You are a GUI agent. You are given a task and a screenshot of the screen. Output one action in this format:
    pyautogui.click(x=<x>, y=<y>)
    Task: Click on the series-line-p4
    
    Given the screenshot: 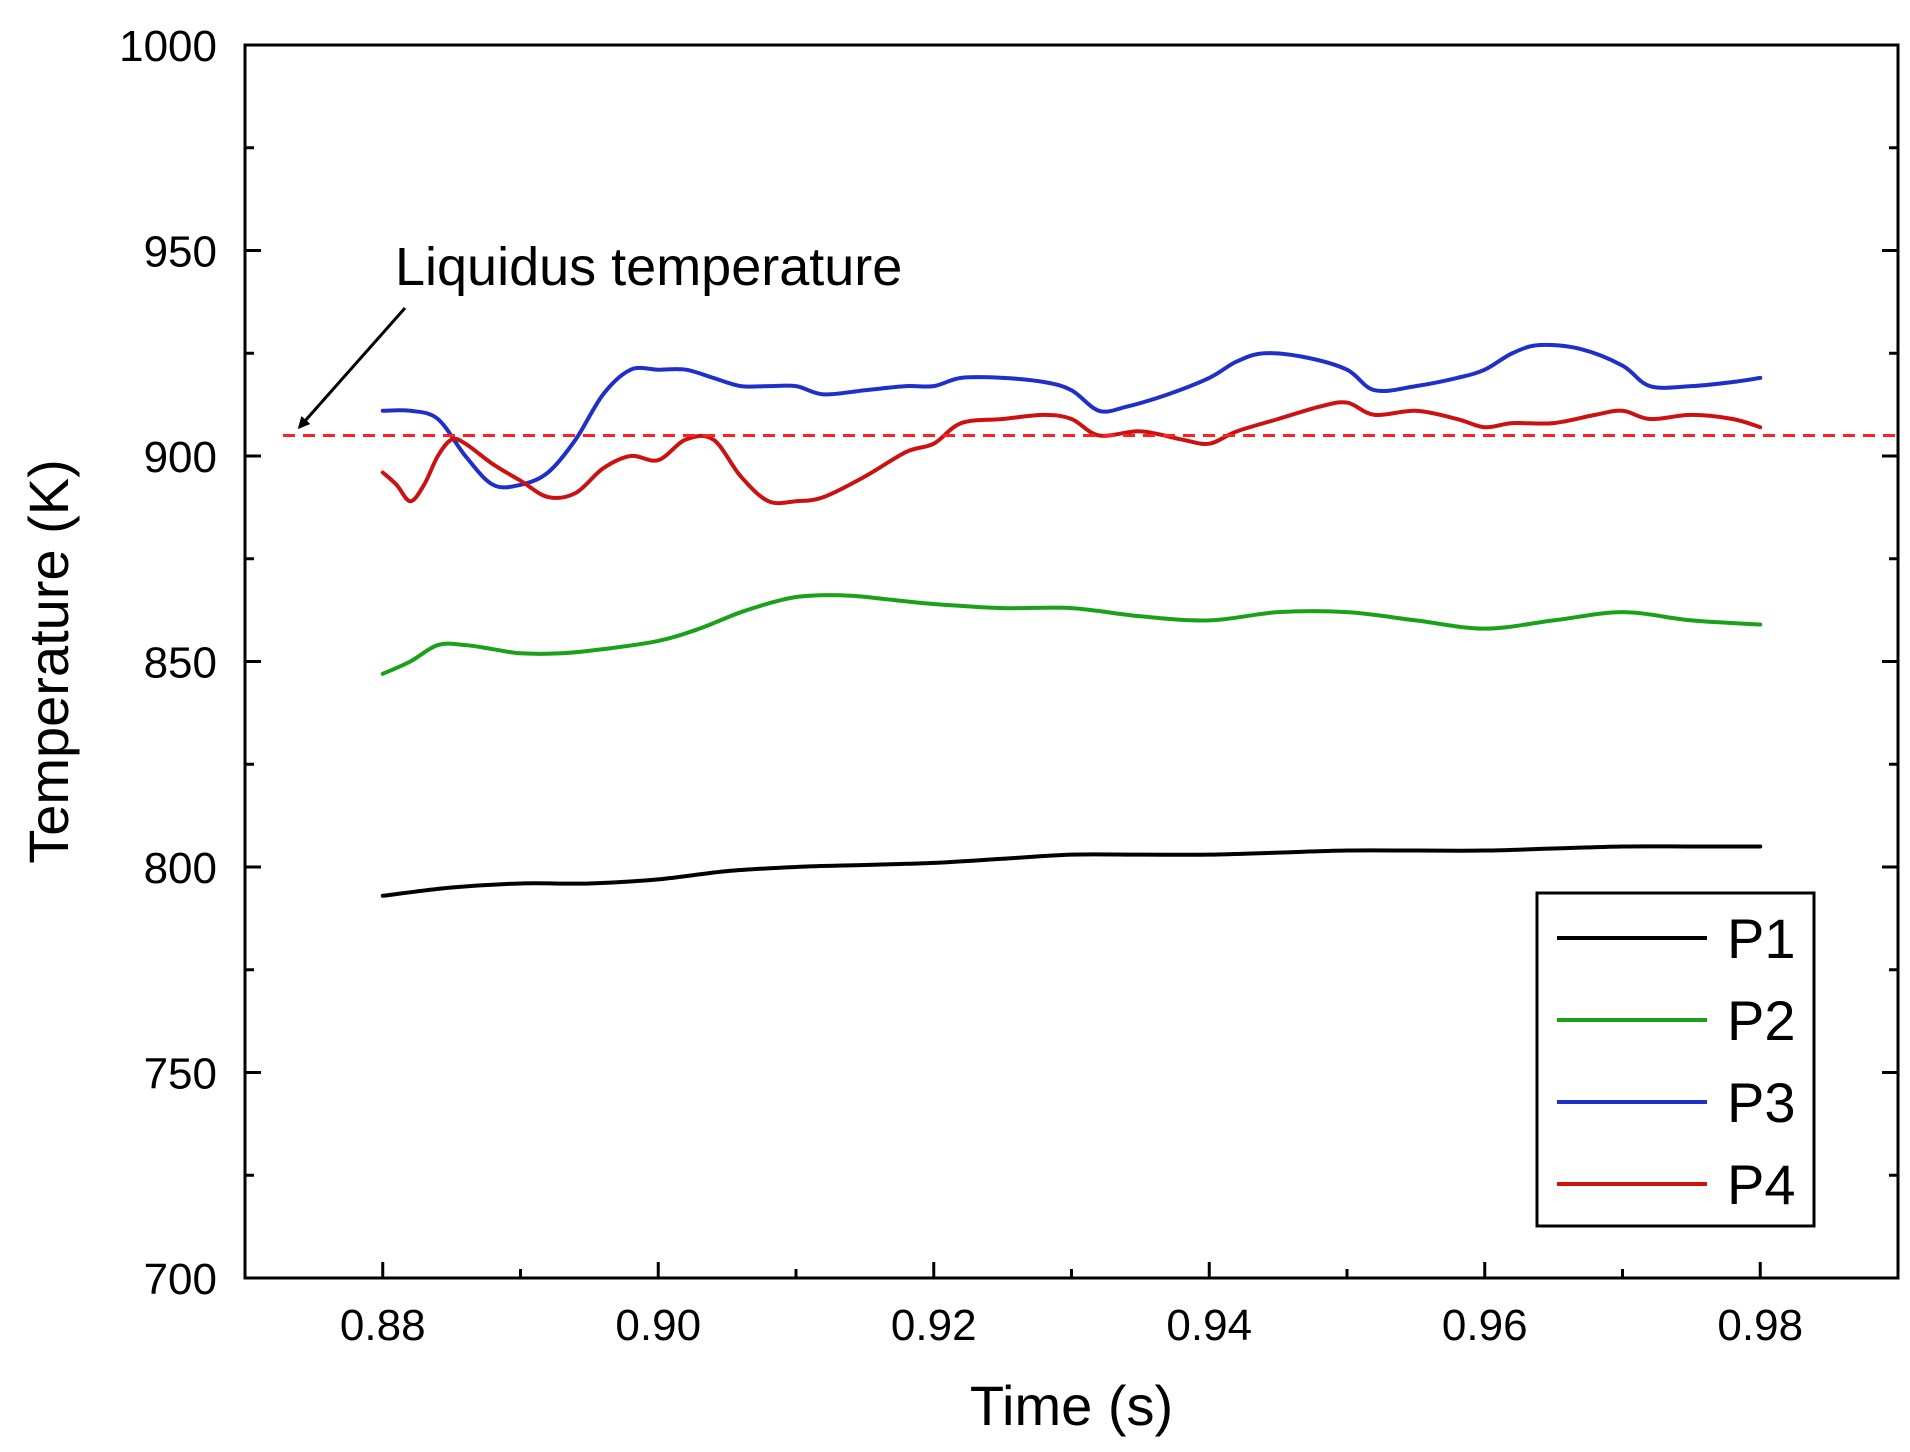 What is the action you would take?
    pyautogui.click(x=1071, y=453)
    